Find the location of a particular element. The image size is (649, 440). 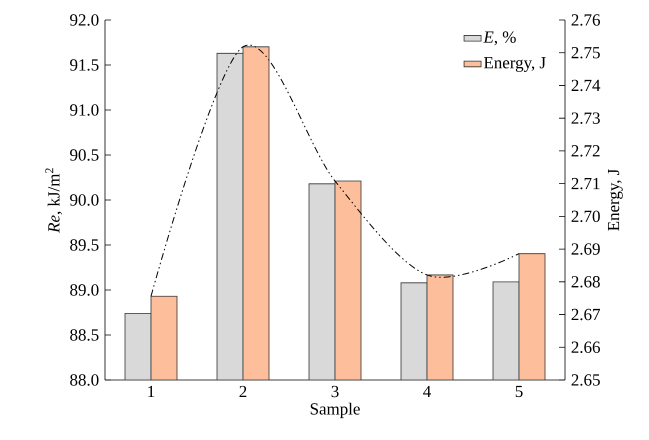

x-tick-label: 3 is located at coordinates (335, 392).